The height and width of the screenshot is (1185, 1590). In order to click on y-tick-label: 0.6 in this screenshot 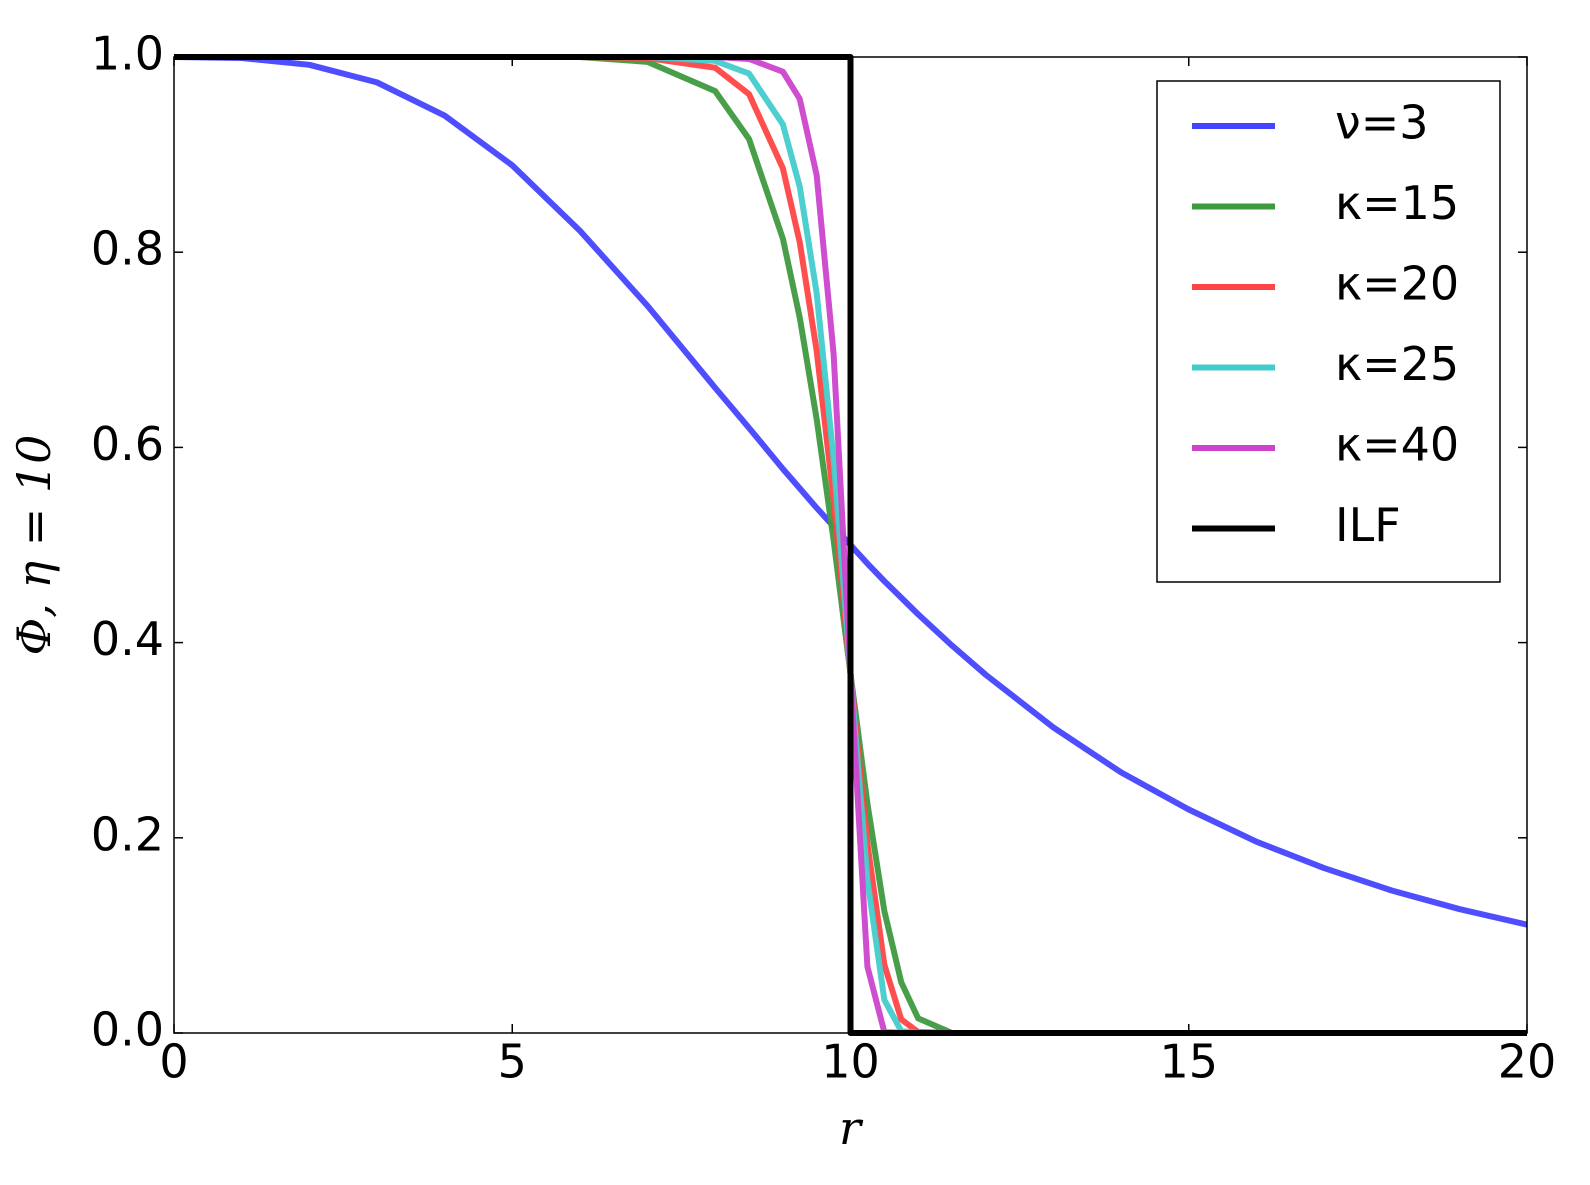, I will do `click(127, 444)`.